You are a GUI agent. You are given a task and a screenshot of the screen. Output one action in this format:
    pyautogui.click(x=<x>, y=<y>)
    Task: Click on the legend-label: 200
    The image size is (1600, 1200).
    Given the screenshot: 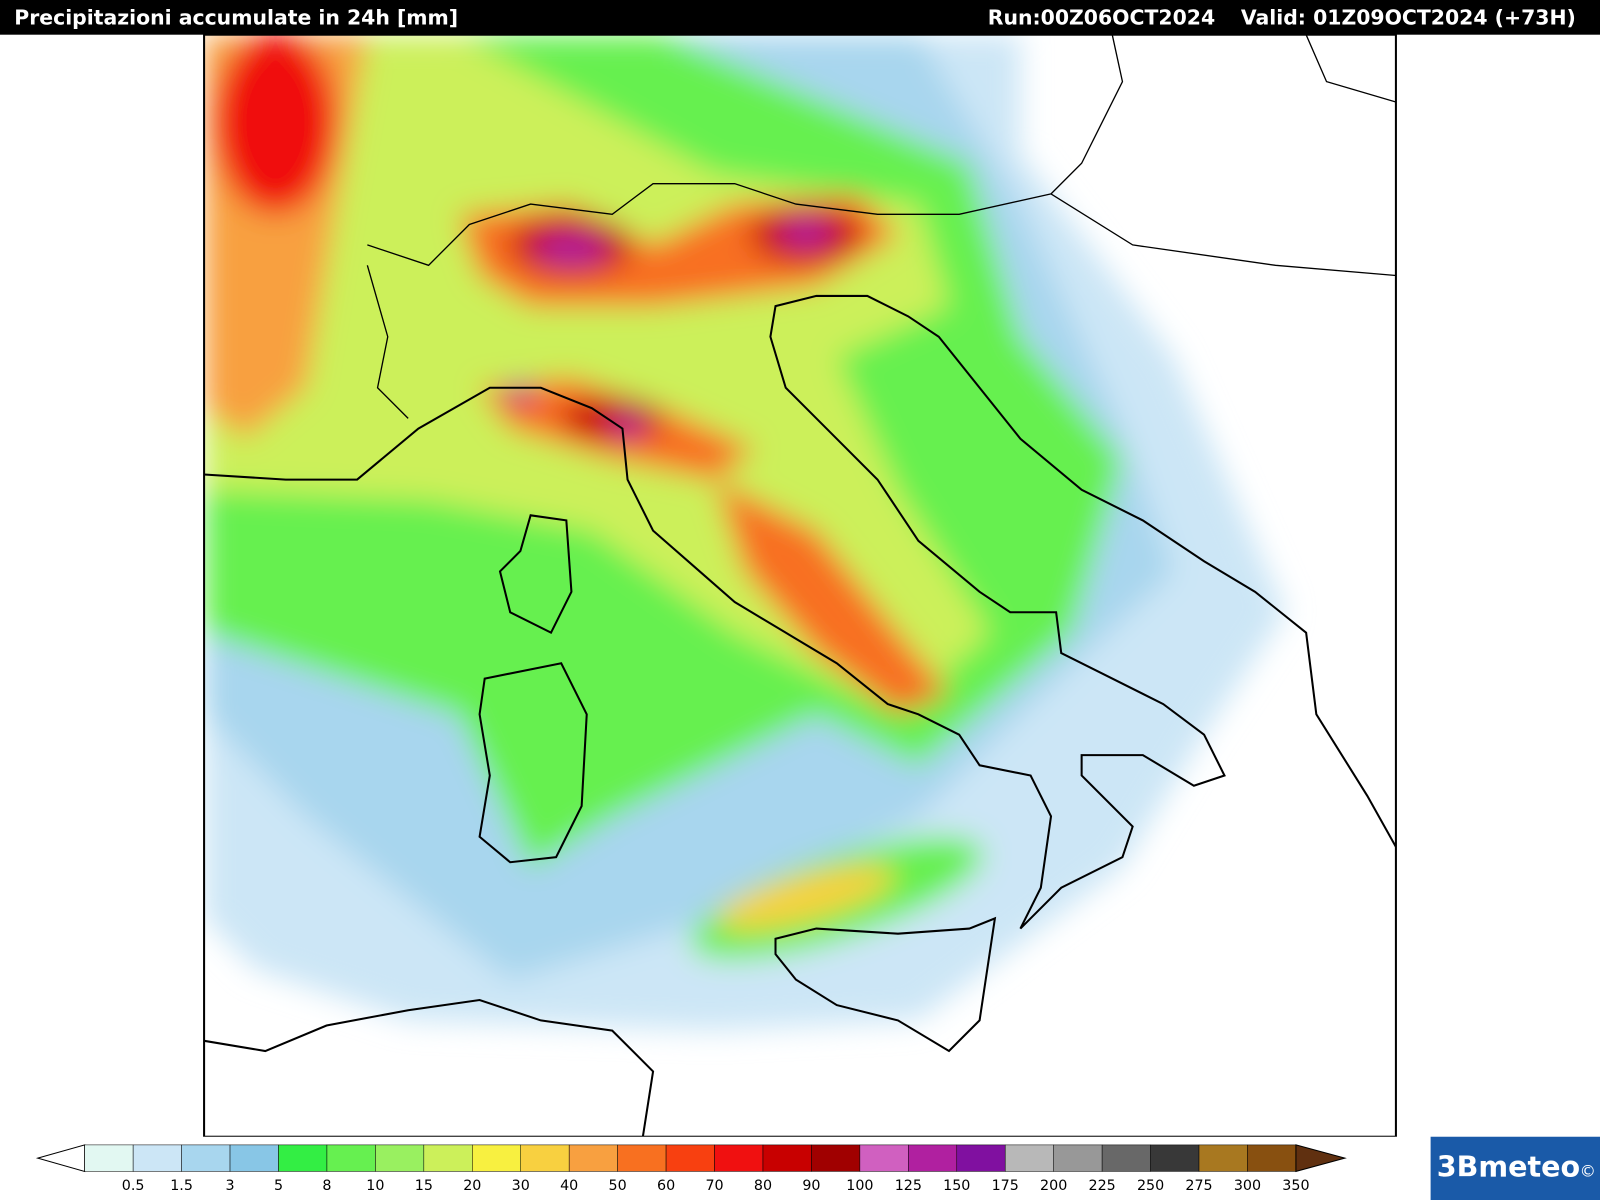 What is the action you would take?
    pyautogui.click(x=1053, y=1186)
    